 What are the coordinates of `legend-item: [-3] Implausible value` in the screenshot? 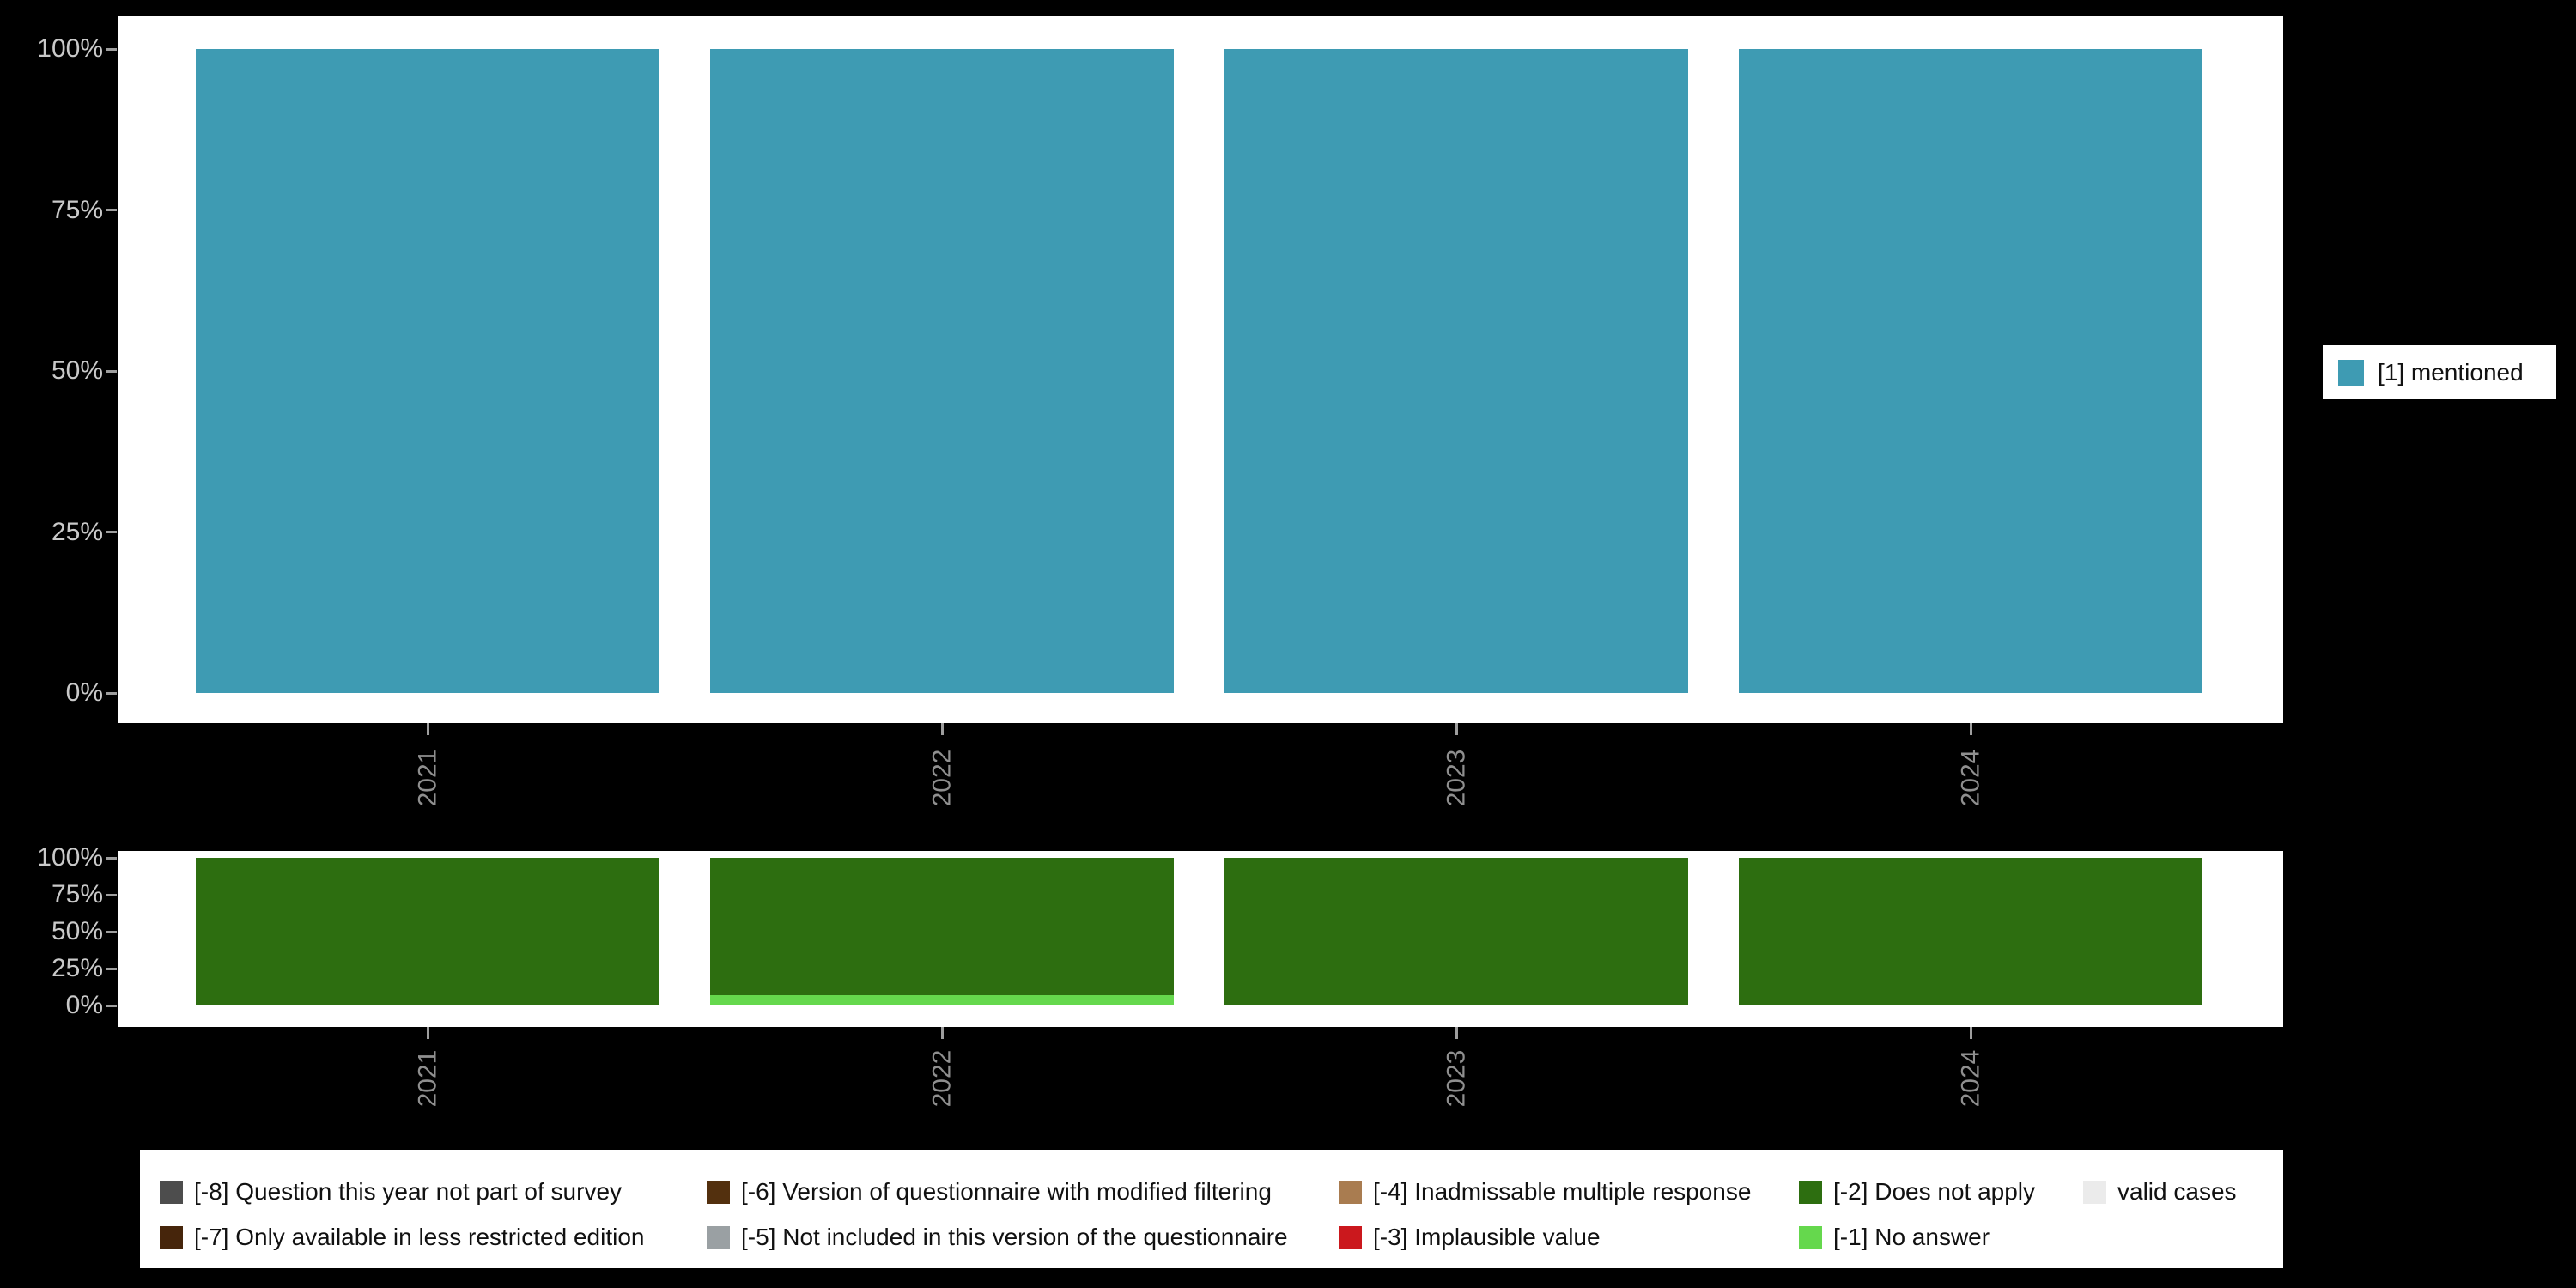 It's located at (1470, 1237).